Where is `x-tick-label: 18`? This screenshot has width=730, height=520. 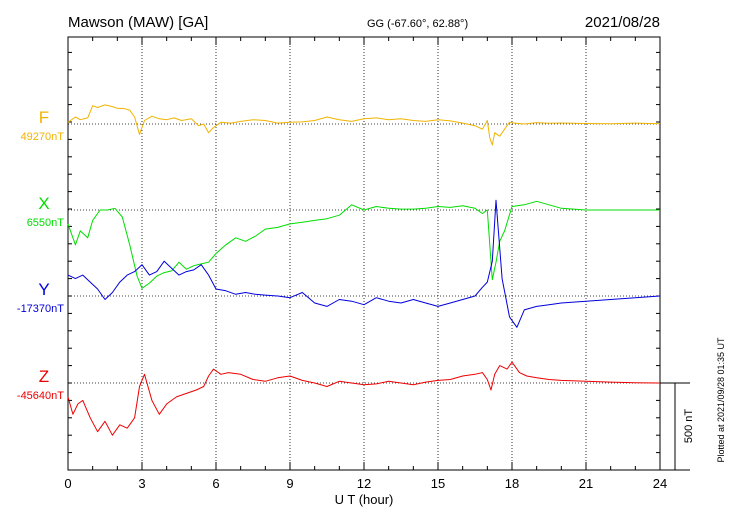 x-tick-label: 18 is located at coordinates (512, 483).